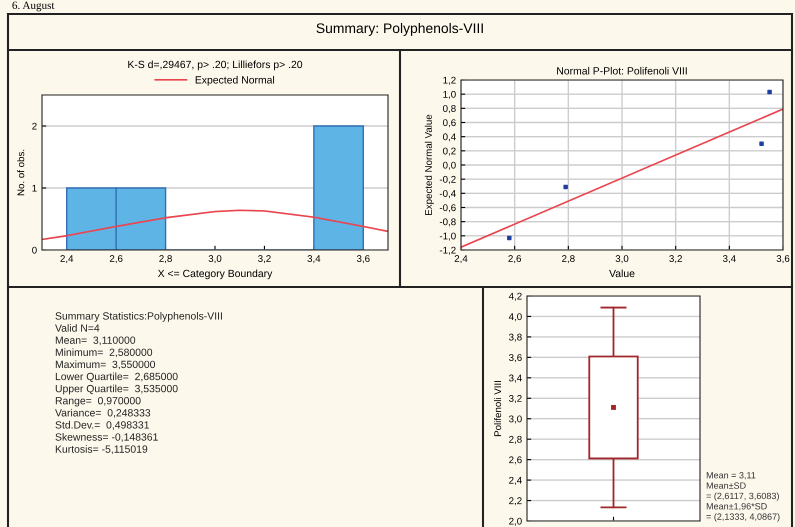  Describe the element at coordinates (515, 522) in the screenshot. I see `y-tick-label: 2,0` at that location.